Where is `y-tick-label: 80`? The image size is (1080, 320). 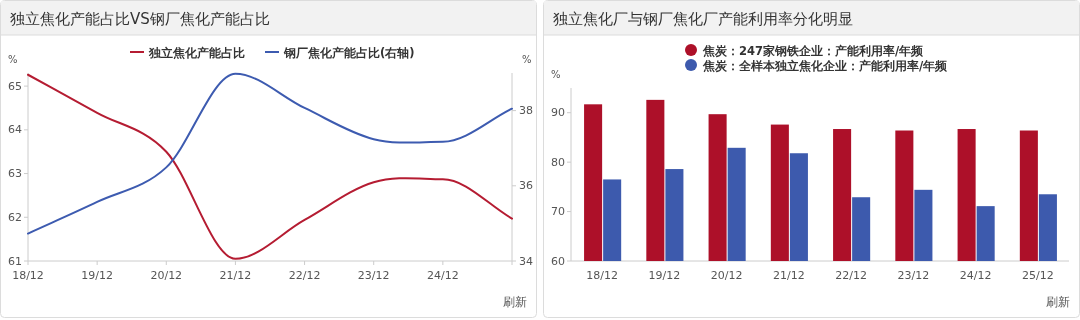
y-tick-label: 80 is located at coordinates (558, 162).